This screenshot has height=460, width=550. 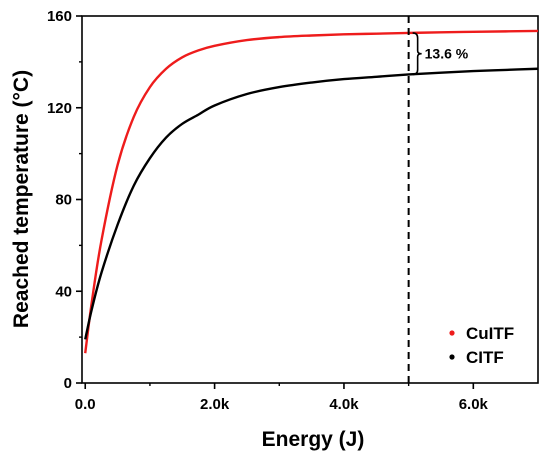 What do you see at coordinates (59, 108) in the screenshot?
I see `y-tick-label: 120` at bounding box center [59, 108].